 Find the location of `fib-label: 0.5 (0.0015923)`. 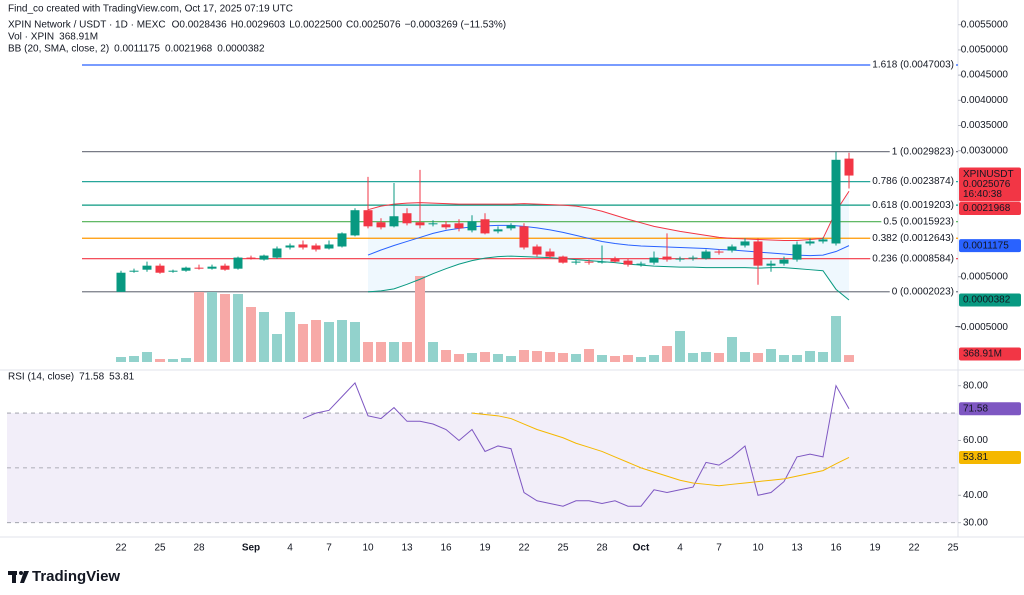

fib-label: 0.5 (0.0015923) is located at coordinates (918, 221).